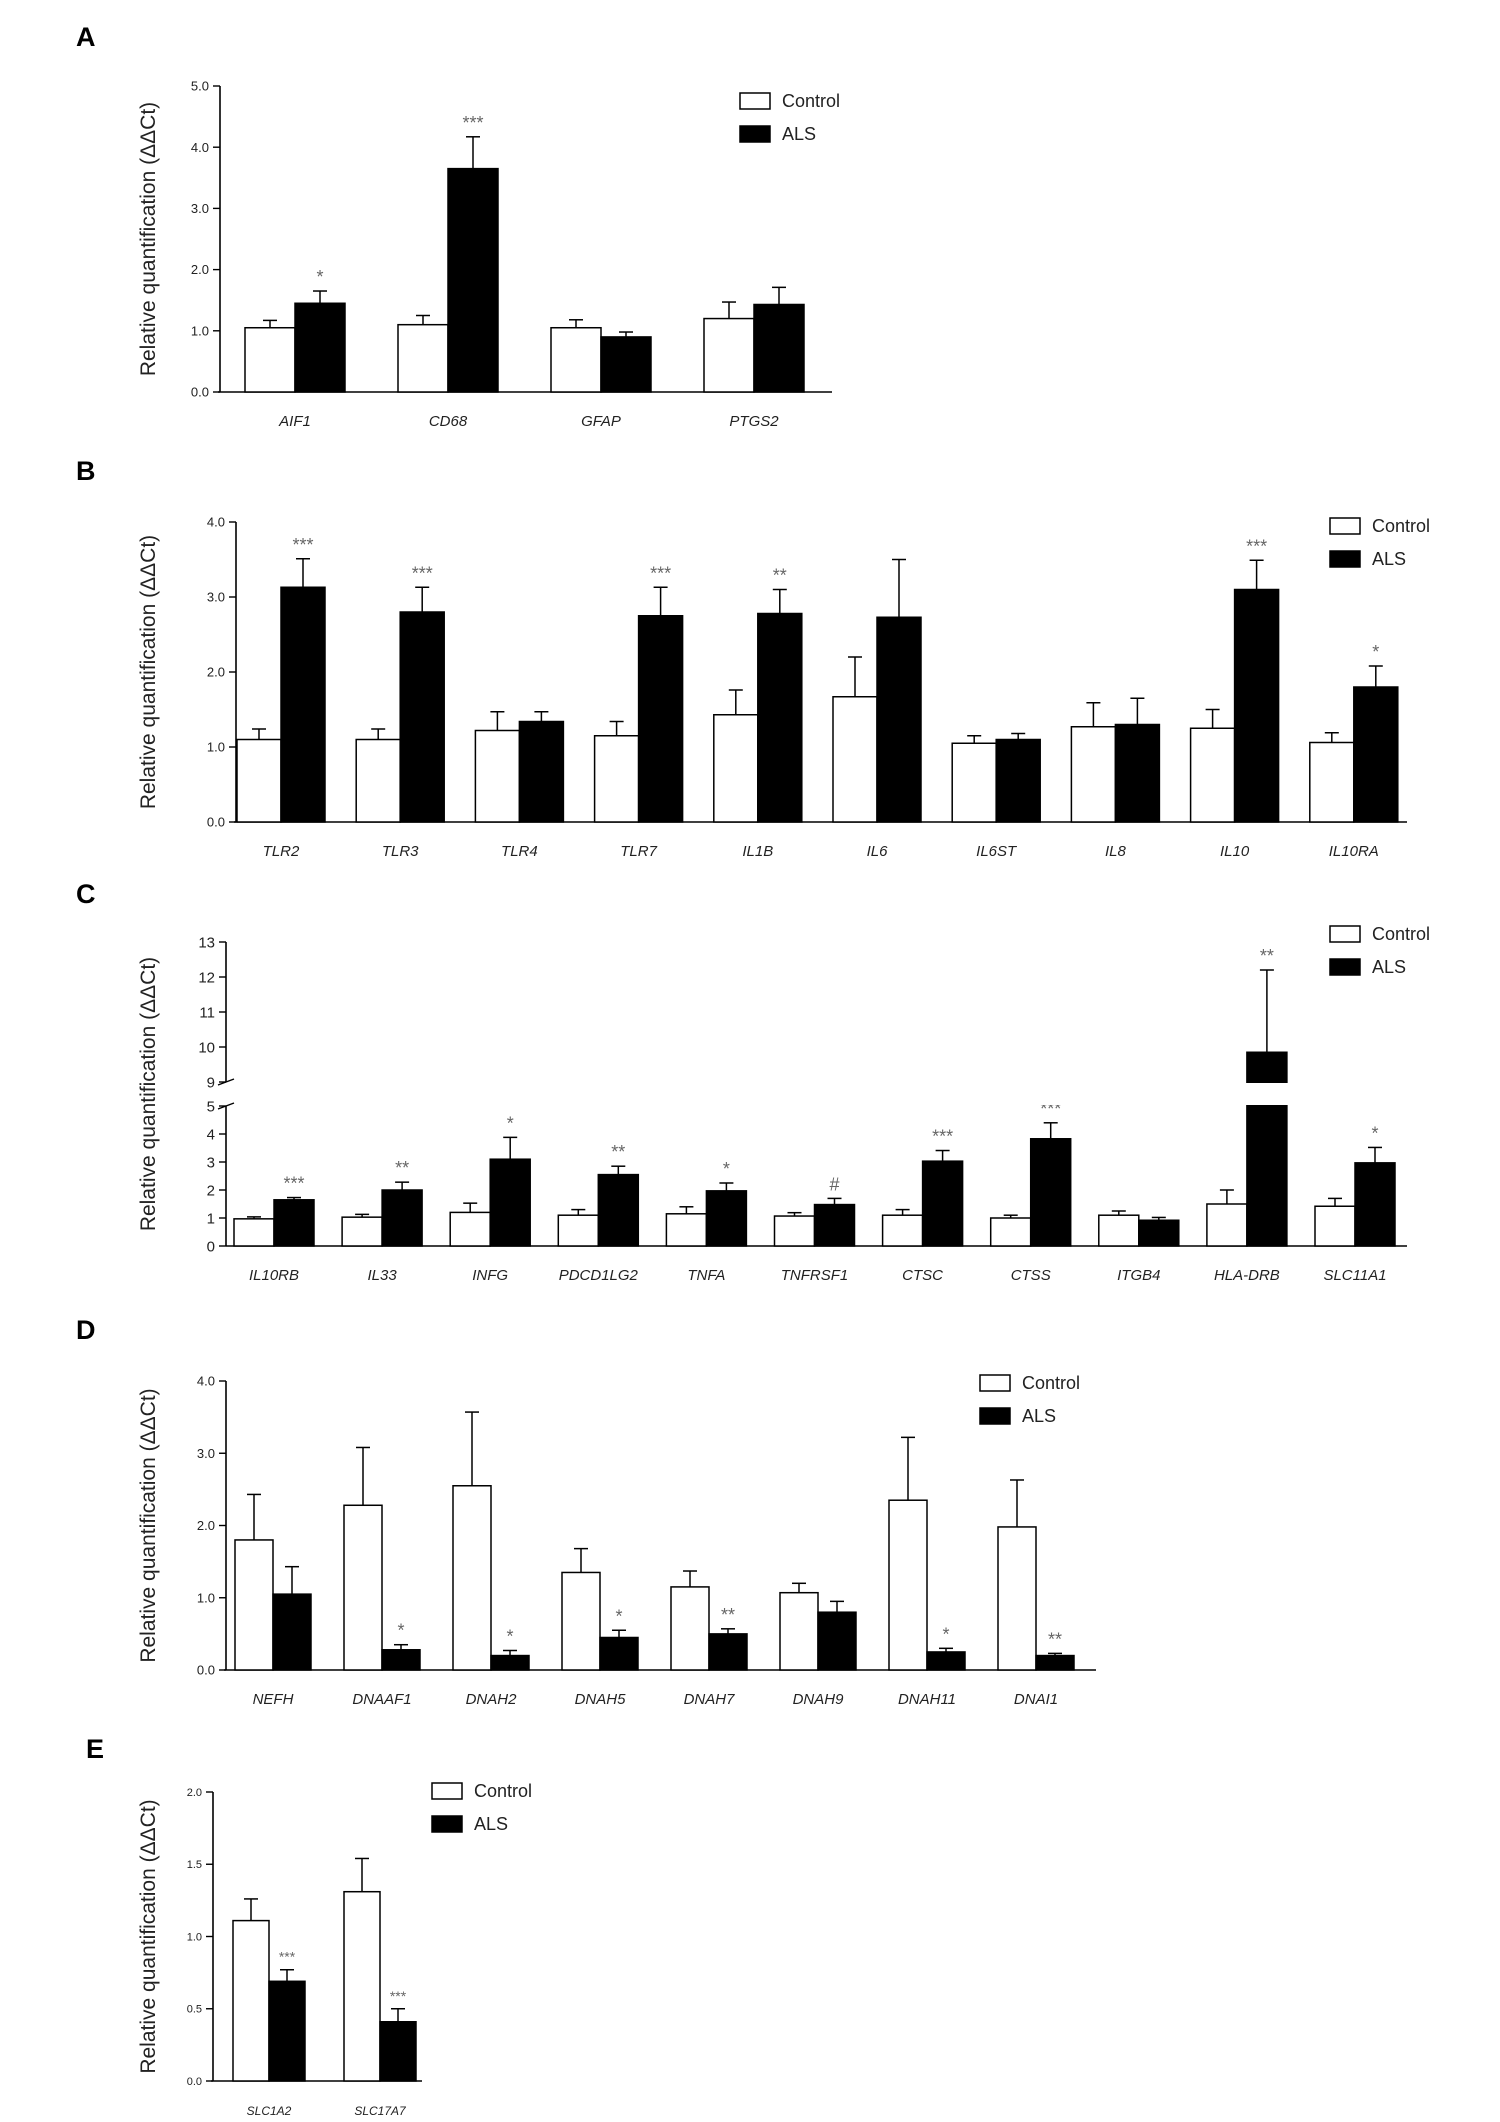  I want to click on als-bar-slc17a7, so click(398, 2051).